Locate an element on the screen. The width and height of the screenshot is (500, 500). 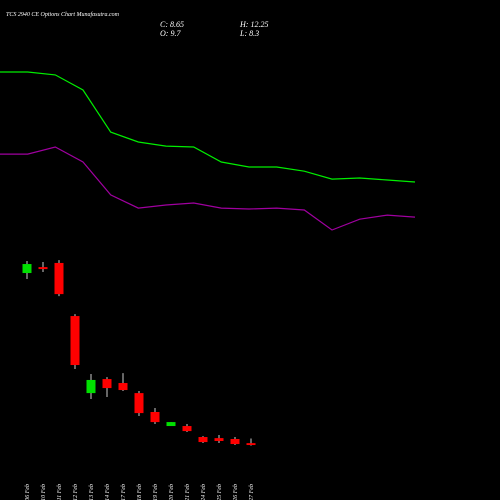
ohlc-key: C: is located at coordinates (164, 24).